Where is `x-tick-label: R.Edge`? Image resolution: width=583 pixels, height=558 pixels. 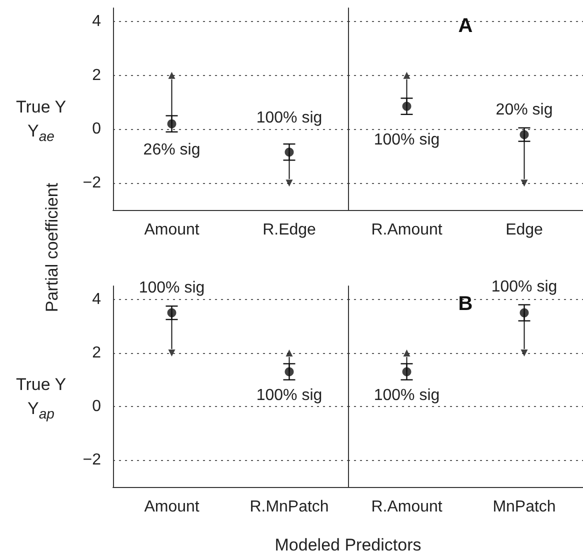 x-tick-label: R.Edge is located at coordinates (289, 230).